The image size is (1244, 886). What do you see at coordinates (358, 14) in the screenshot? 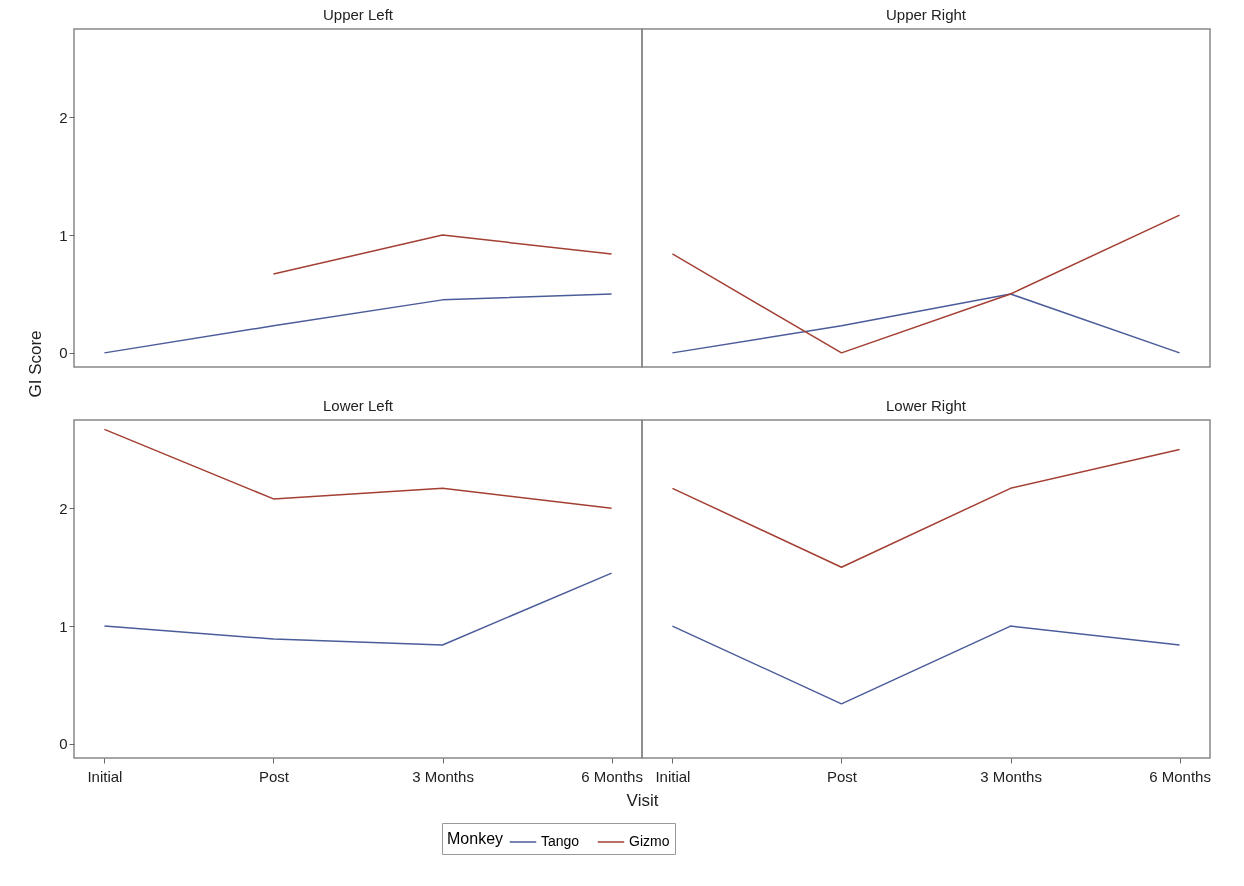
I see `chart-title: Upper Left` at bounding box center [358, 14].